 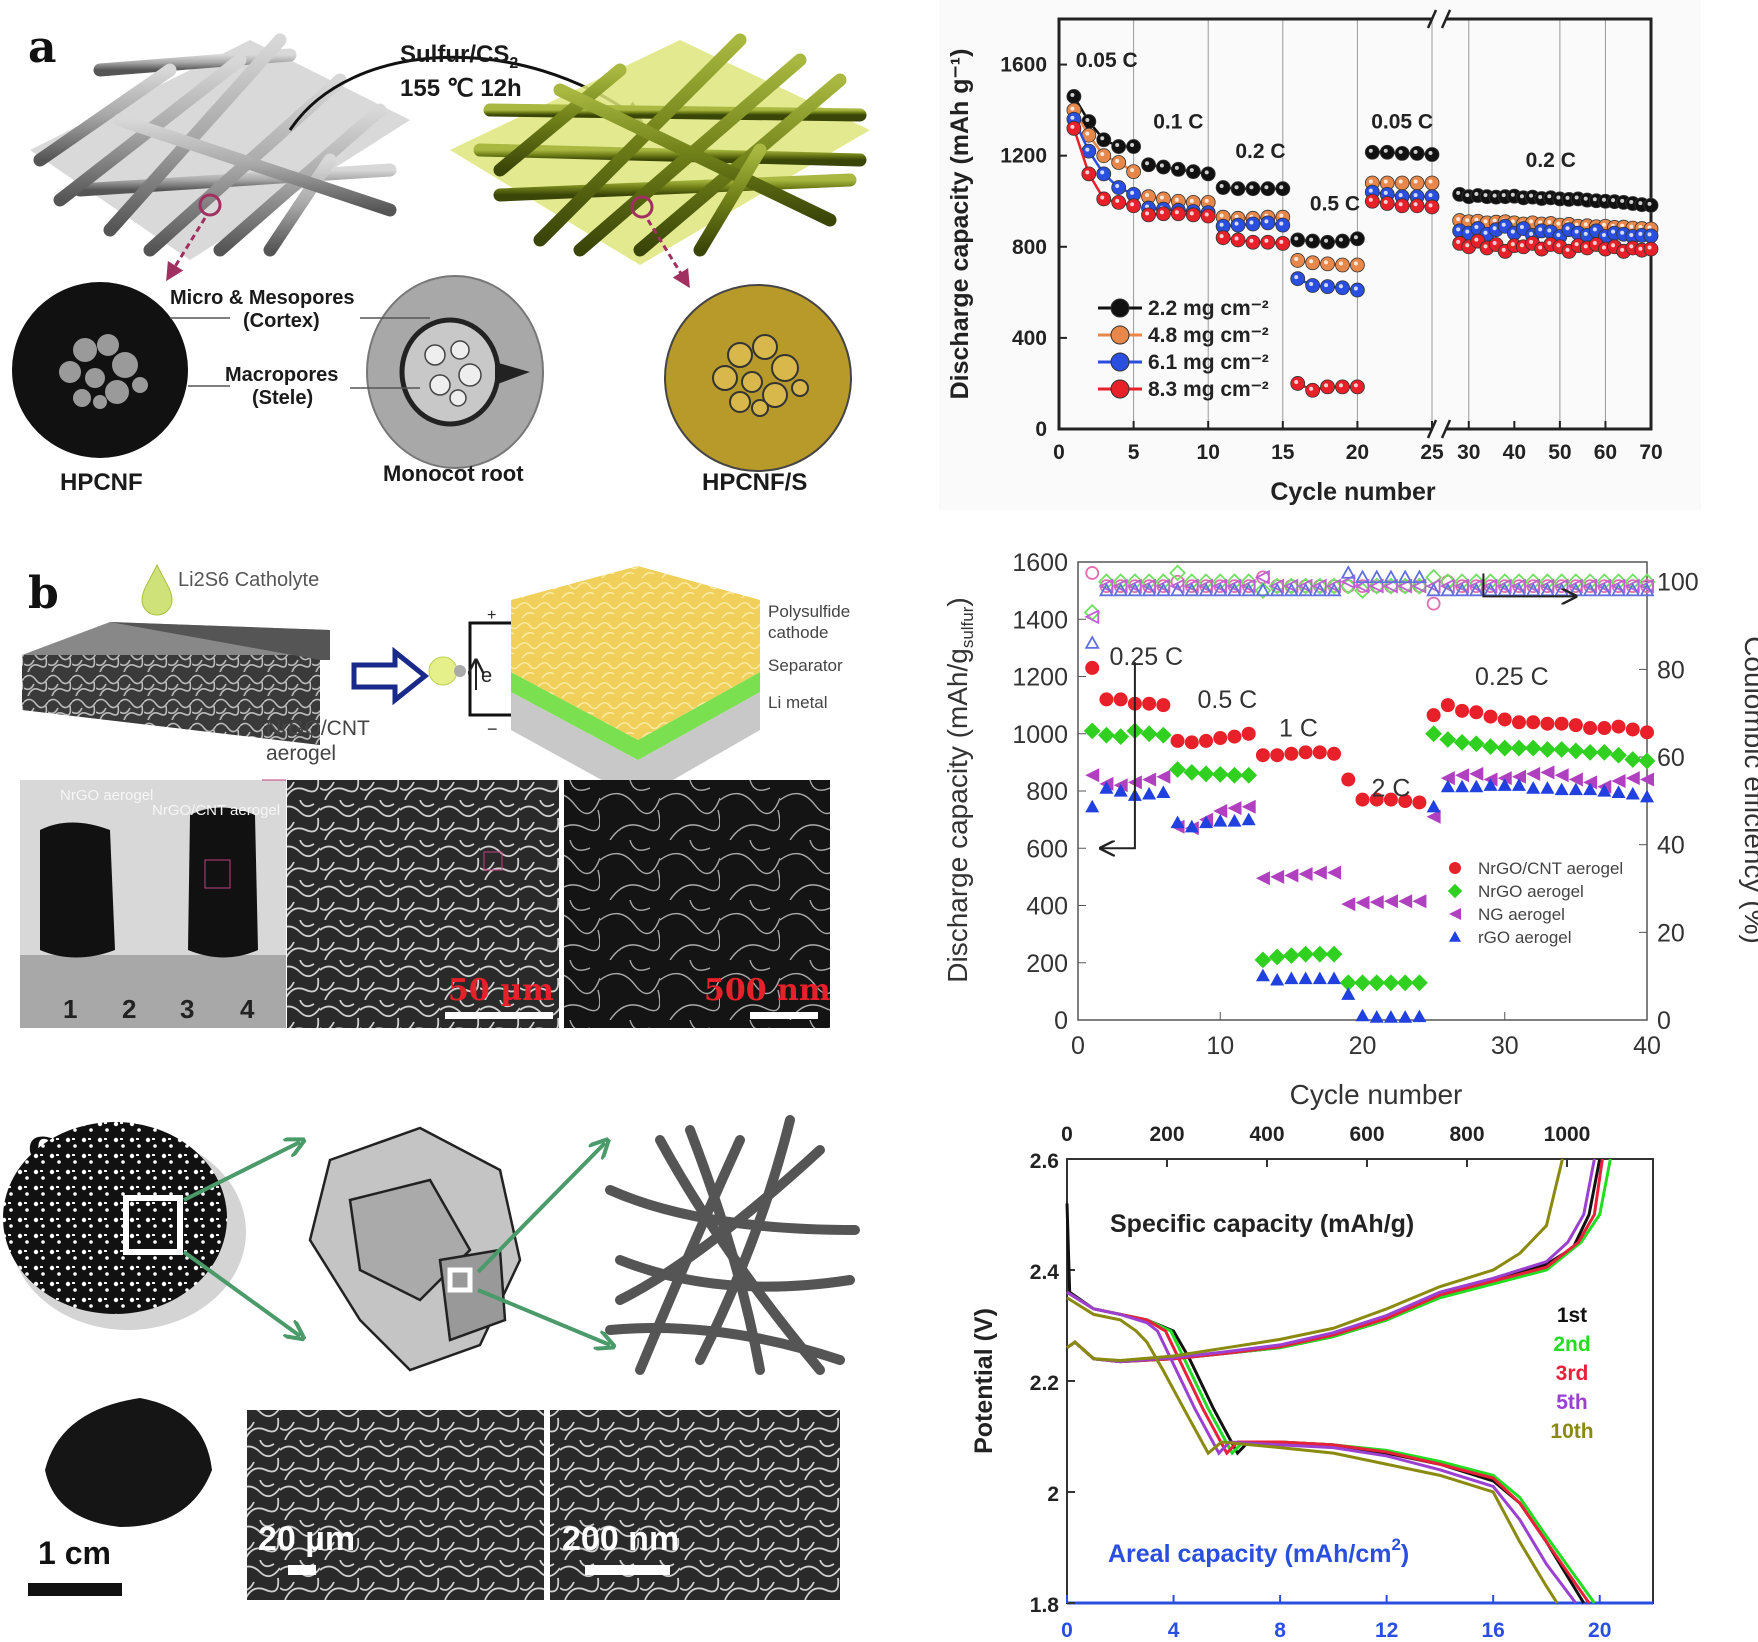 What do you see at coordinates (1402, 121) in the screenshot?
I see `rate-annotation: 0.05 C` at bounding box center [1402, 121].